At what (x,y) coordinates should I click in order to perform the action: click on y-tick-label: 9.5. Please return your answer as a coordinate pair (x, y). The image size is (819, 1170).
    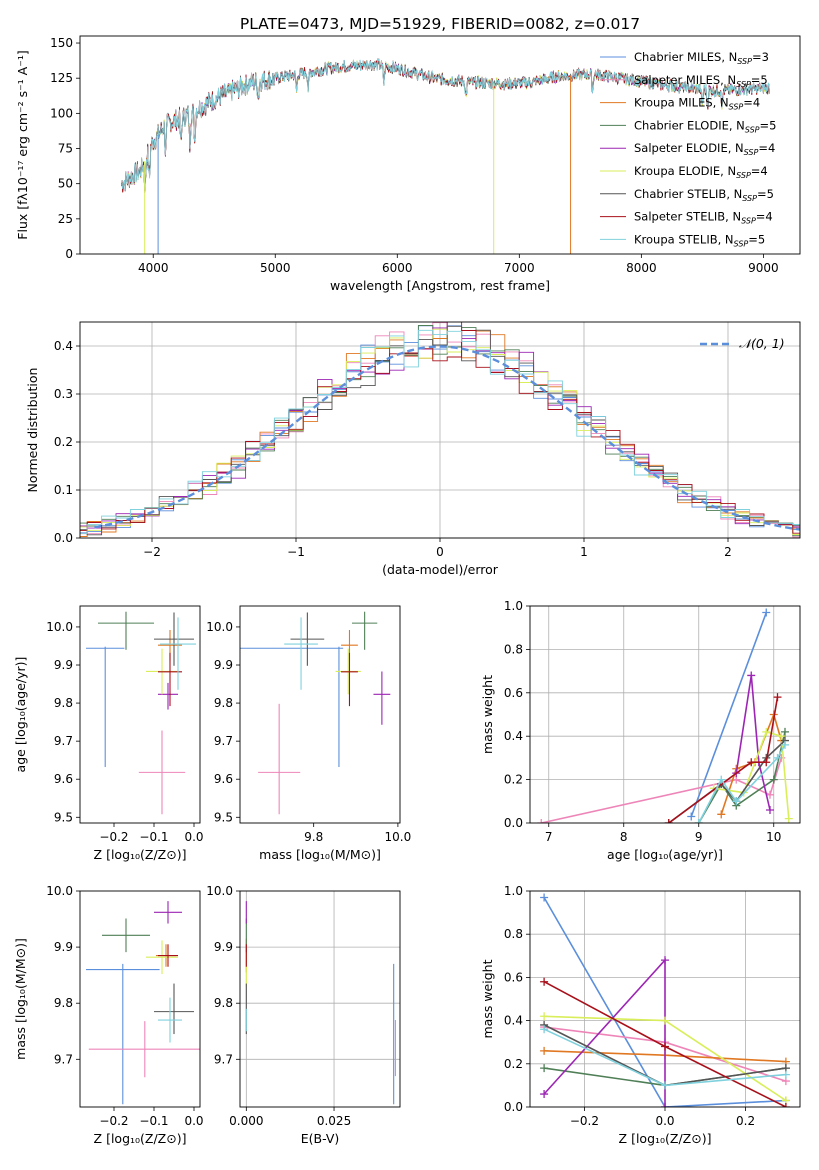
    Looking at the image, I should click on (223, 817).